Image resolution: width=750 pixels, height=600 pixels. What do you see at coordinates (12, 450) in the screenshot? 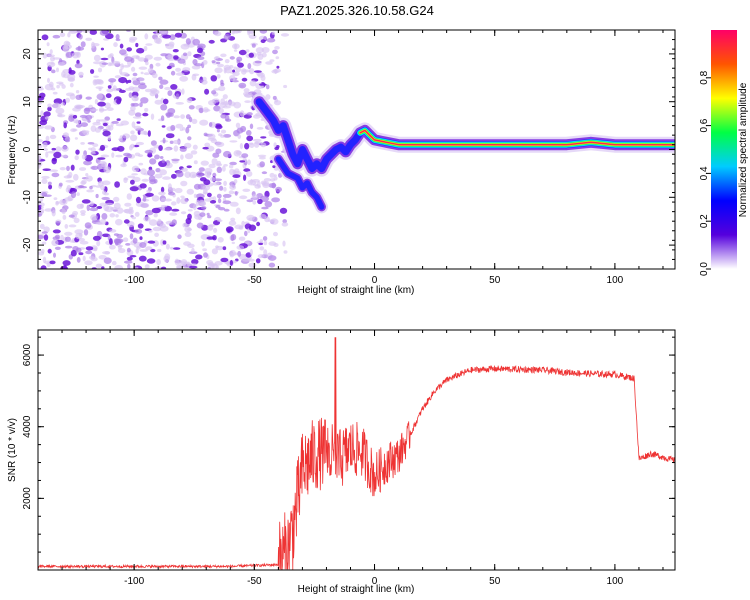
I see `snr-y-label: SNR (10 * v/v)` at bounding box center [12, 450].